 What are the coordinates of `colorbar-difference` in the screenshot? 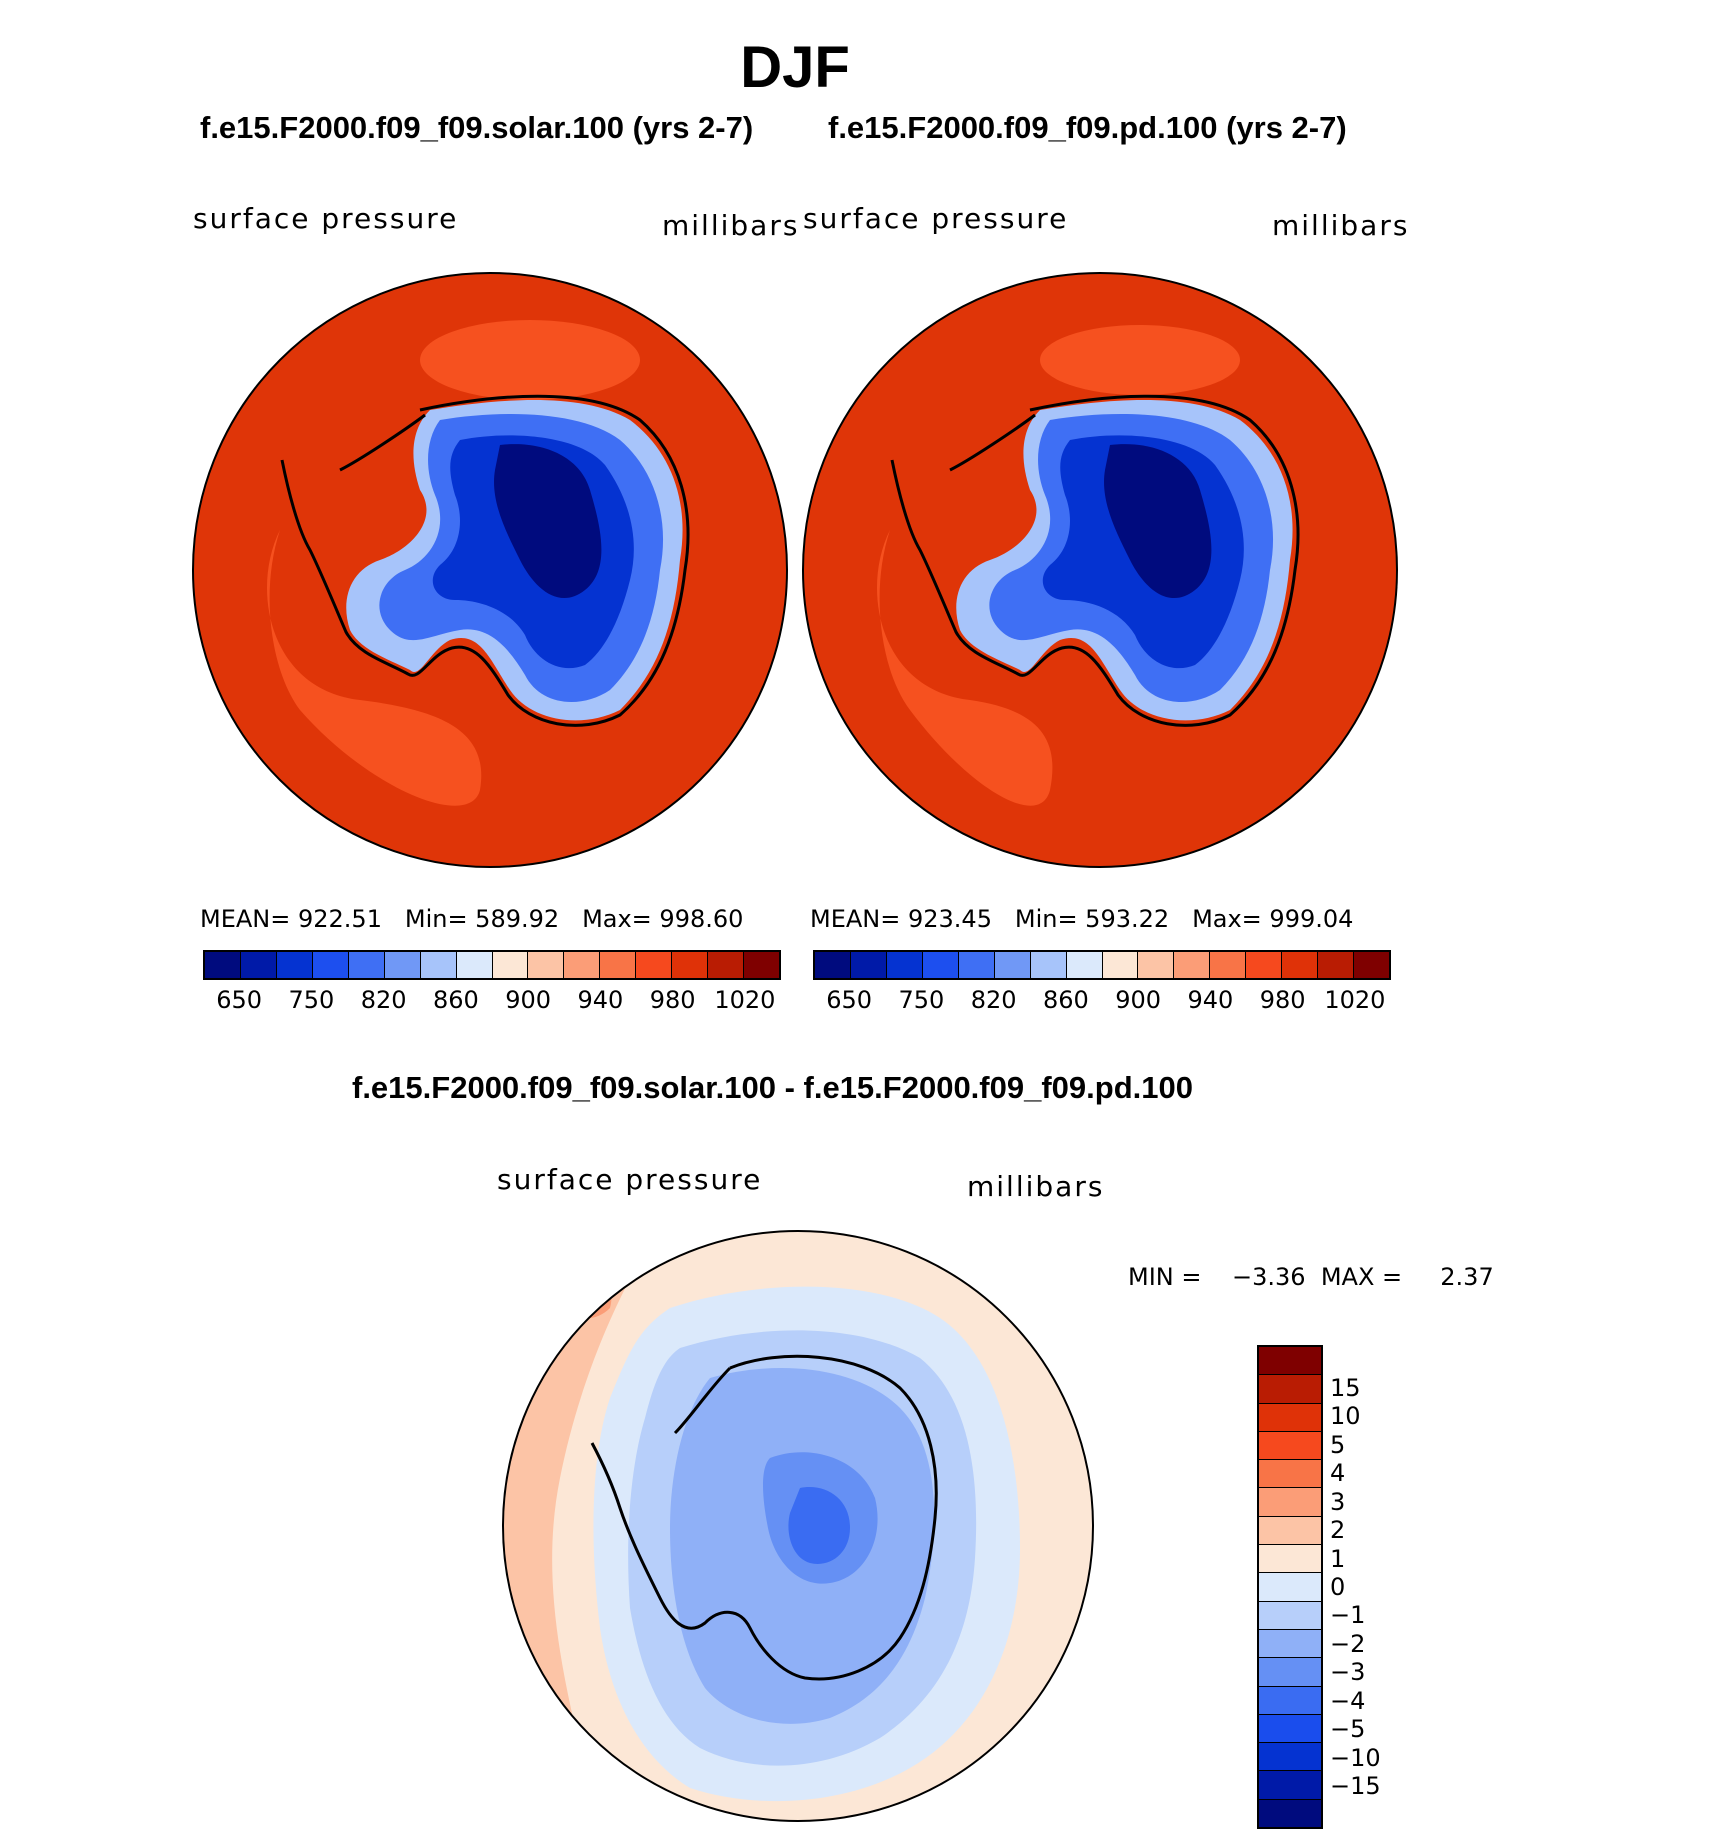 It's located at (1290, 1587).